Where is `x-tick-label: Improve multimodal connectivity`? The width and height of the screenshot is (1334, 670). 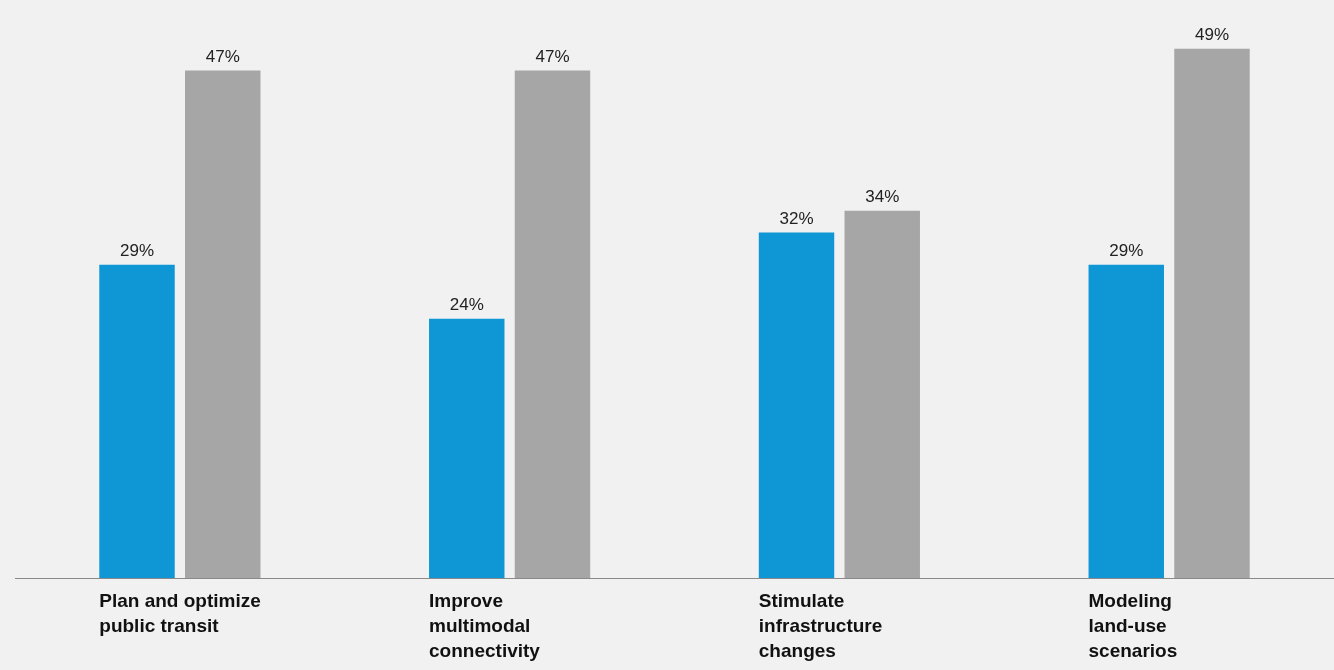
x-tick-label: Improve multimodal connectivity is located at coordinates (485, 625).